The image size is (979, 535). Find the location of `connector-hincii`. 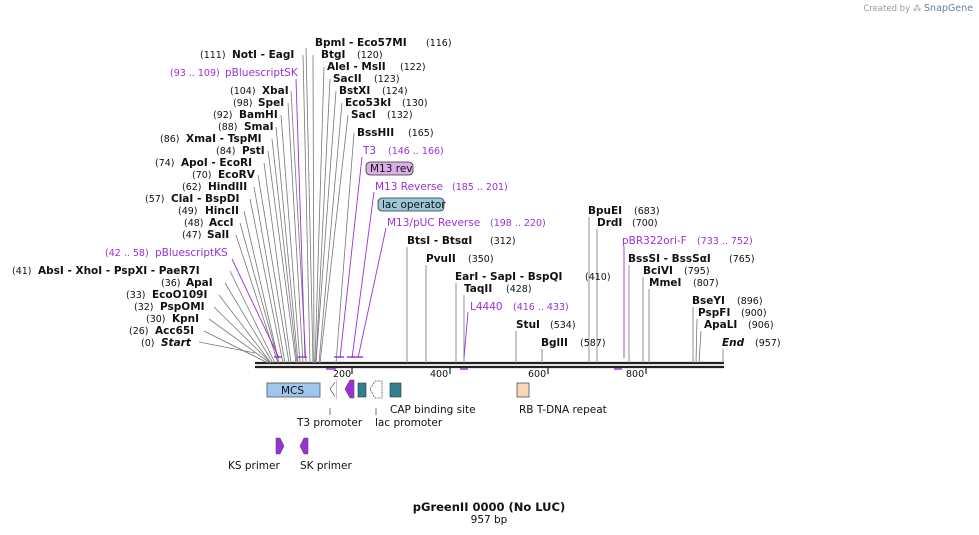

connector-hincii is located at coordinates (261, 287).